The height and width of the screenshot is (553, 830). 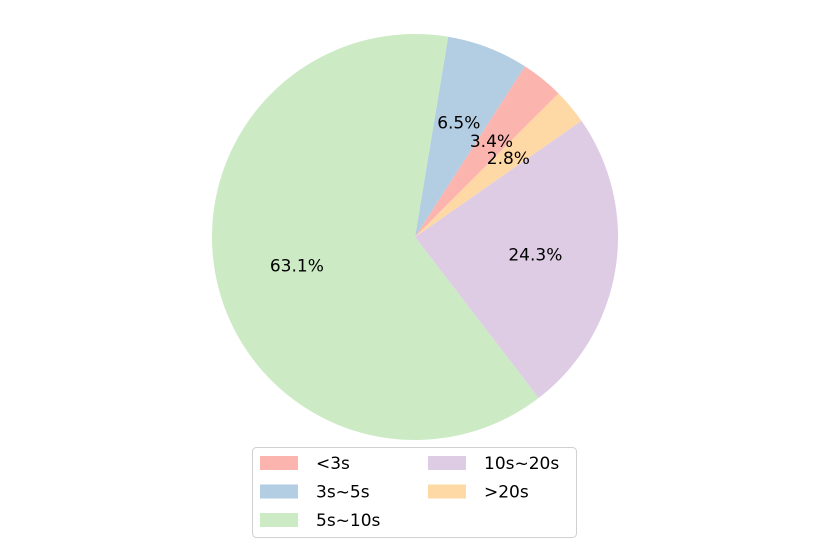 I want to click on legend-box, so click(x=414, y=492).